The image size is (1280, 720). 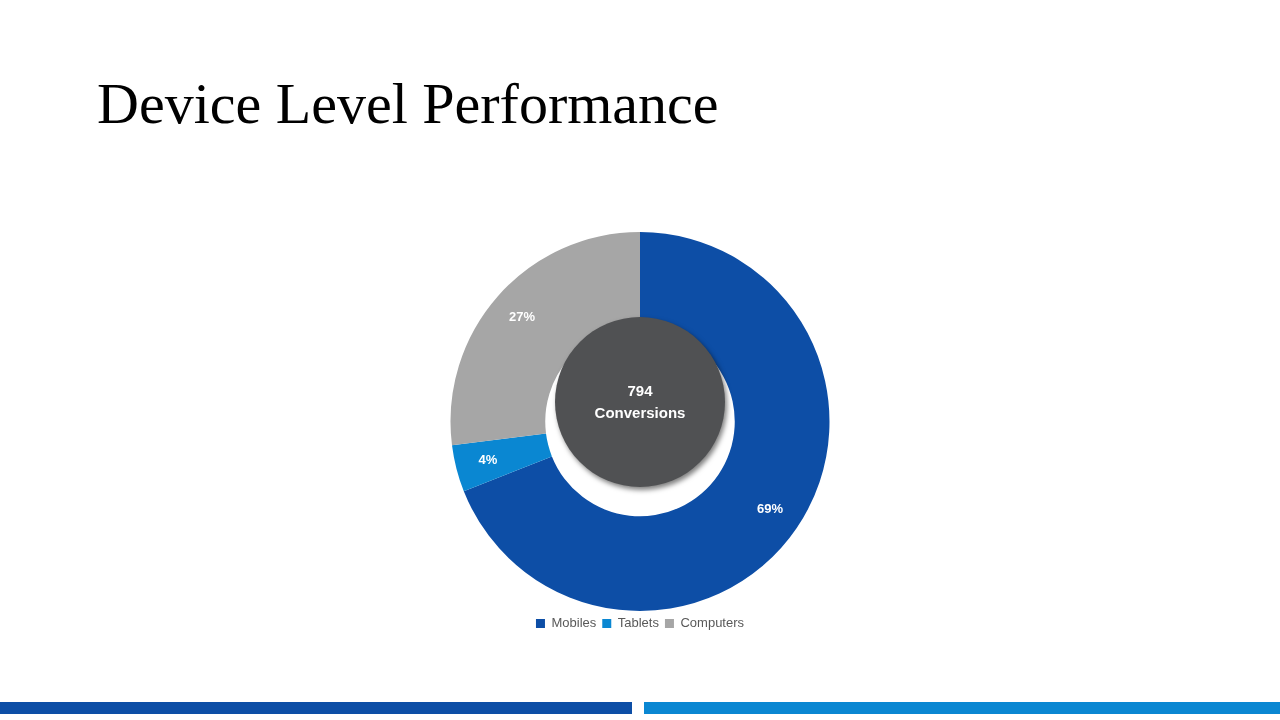 I want to click on legend-label: Mobiles, so click(x=574, y=623).